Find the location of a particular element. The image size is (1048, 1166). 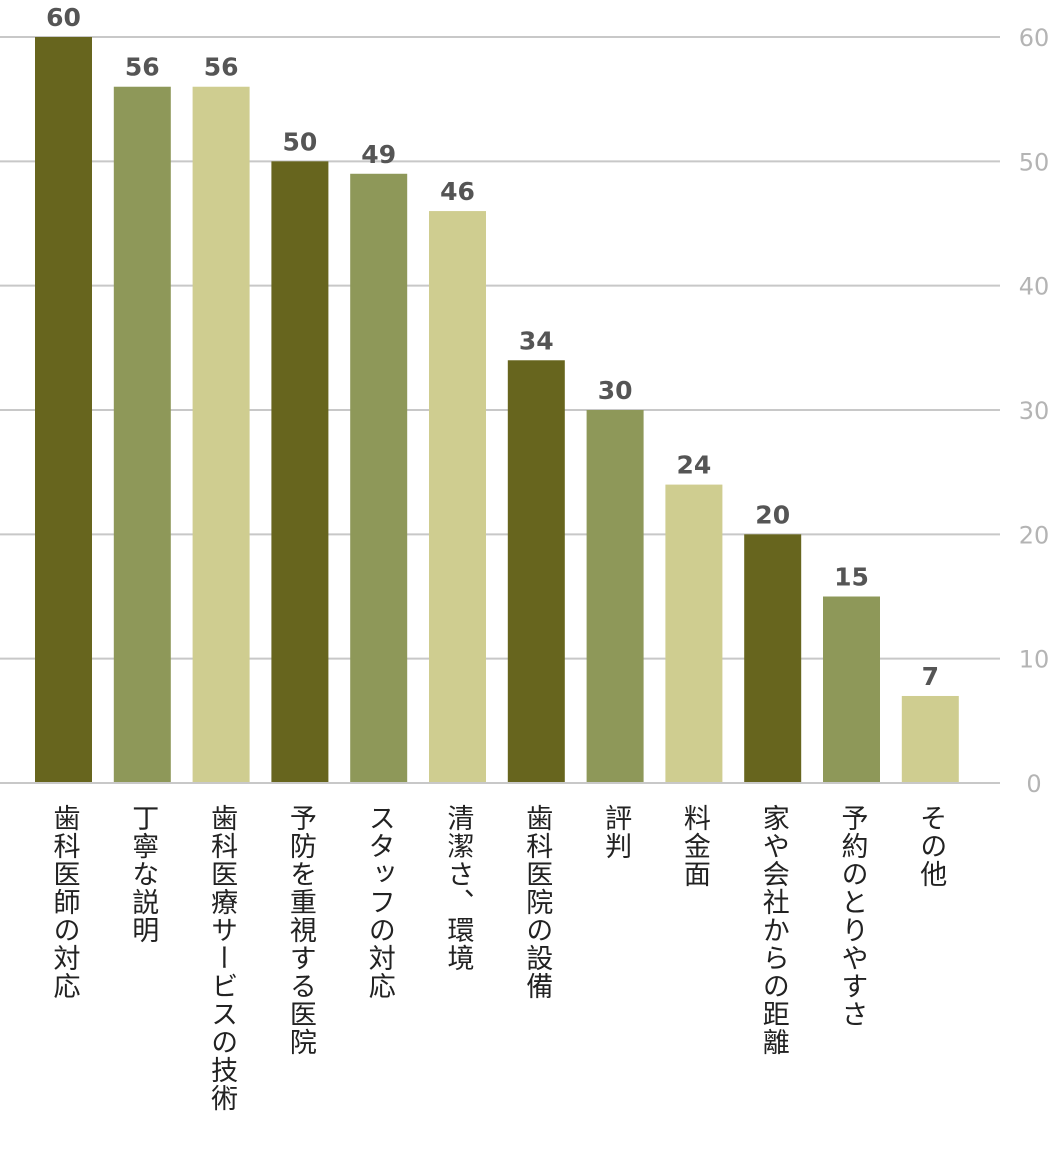

bar-value-label: 24 is located at coordinates (694, 465).